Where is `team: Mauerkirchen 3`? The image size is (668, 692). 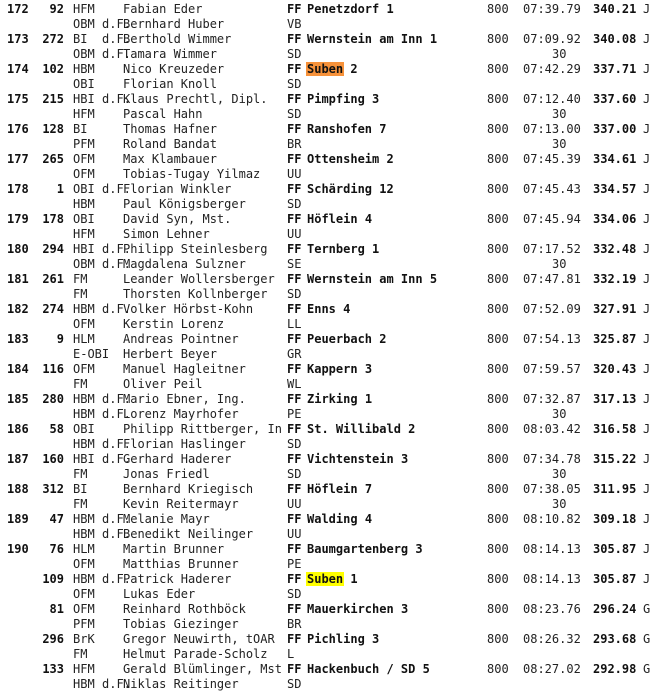 team: Mauerkirchen 3 is located at coordinates (357, 609).